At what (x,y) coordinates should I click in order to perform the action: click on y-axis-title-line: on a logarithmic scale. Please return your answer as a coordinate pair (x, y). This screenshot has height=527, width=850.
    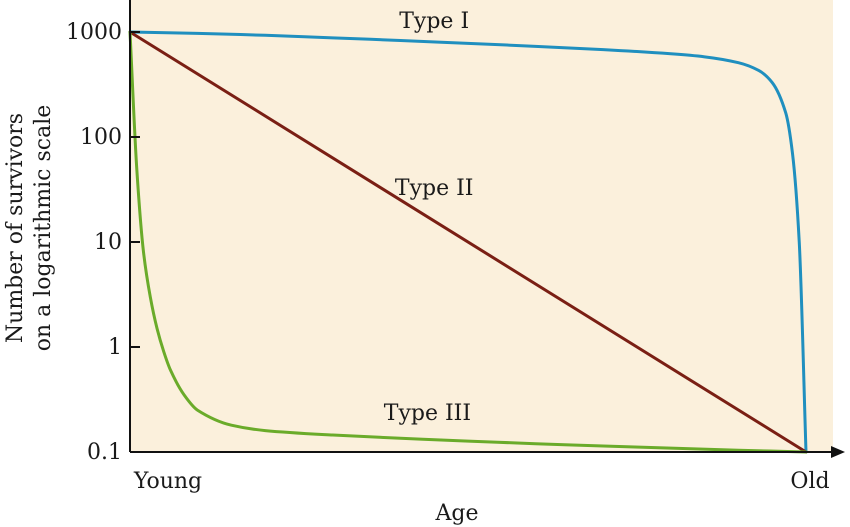
    Looking at the image, I should click on (43, 228).